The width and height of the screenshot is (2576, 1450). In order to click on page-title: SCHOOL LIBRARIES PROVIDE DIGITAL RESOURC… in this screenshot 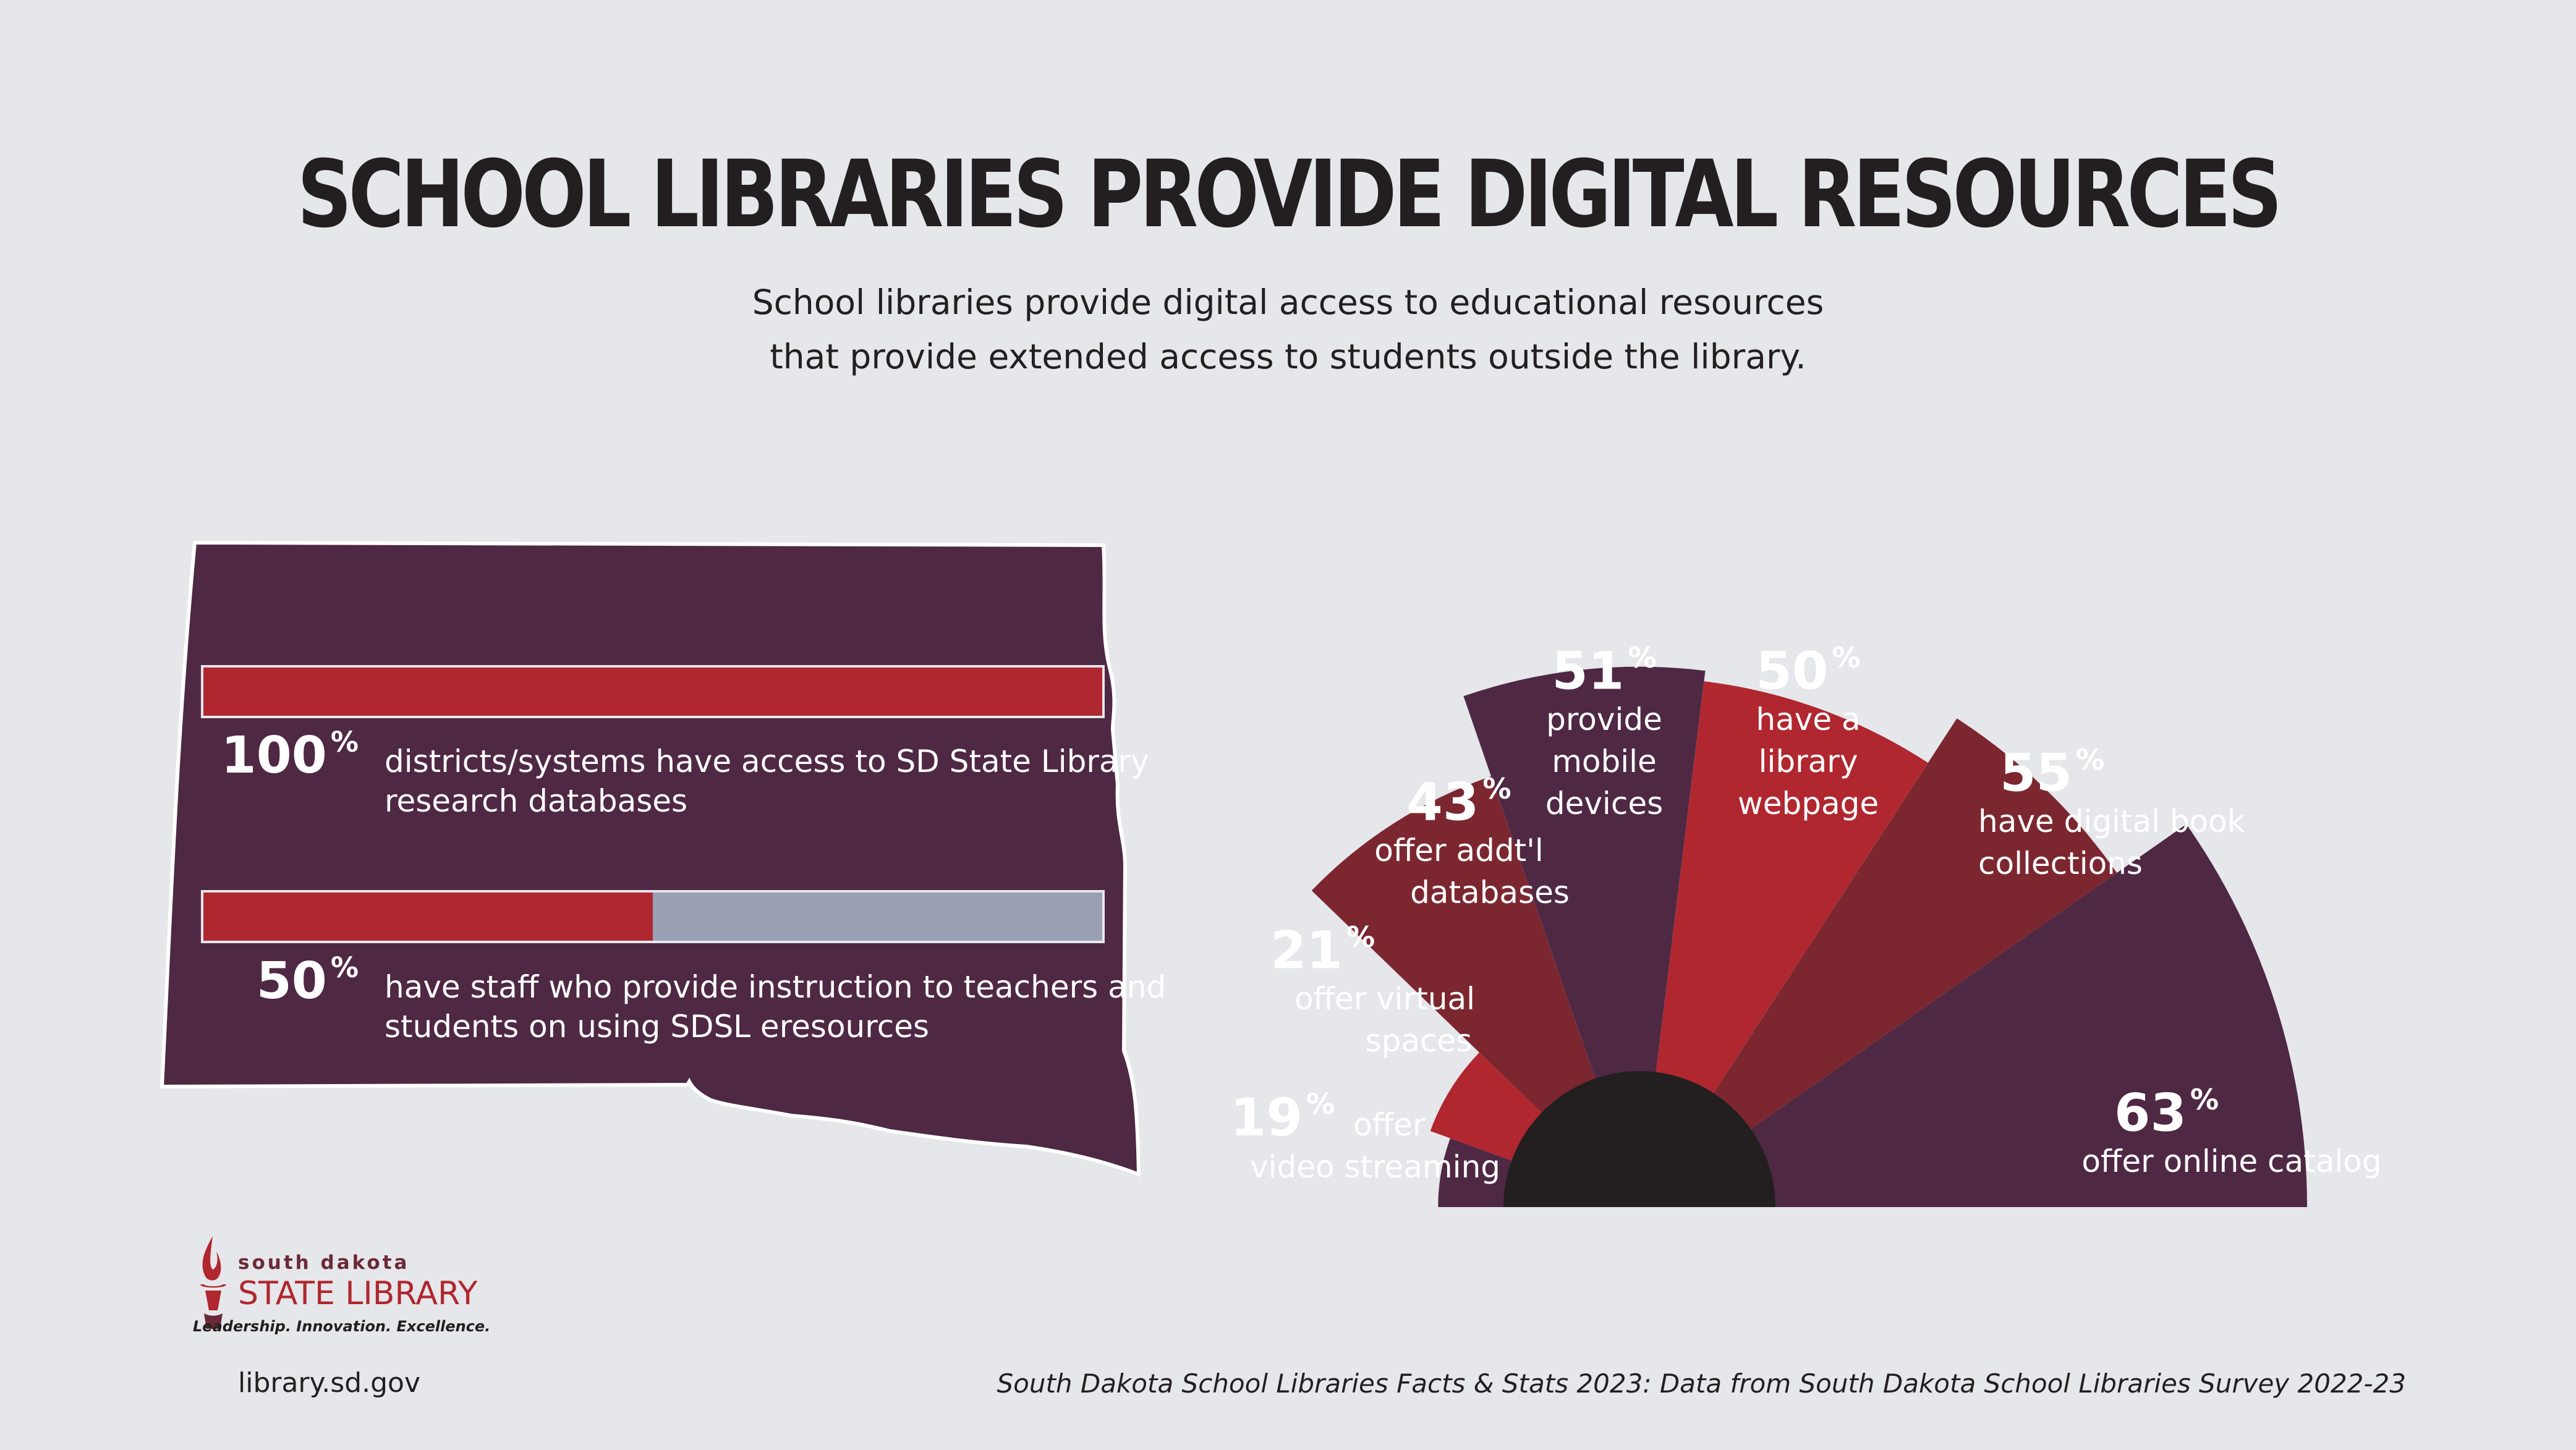, I will do `click(1289, 195)`.